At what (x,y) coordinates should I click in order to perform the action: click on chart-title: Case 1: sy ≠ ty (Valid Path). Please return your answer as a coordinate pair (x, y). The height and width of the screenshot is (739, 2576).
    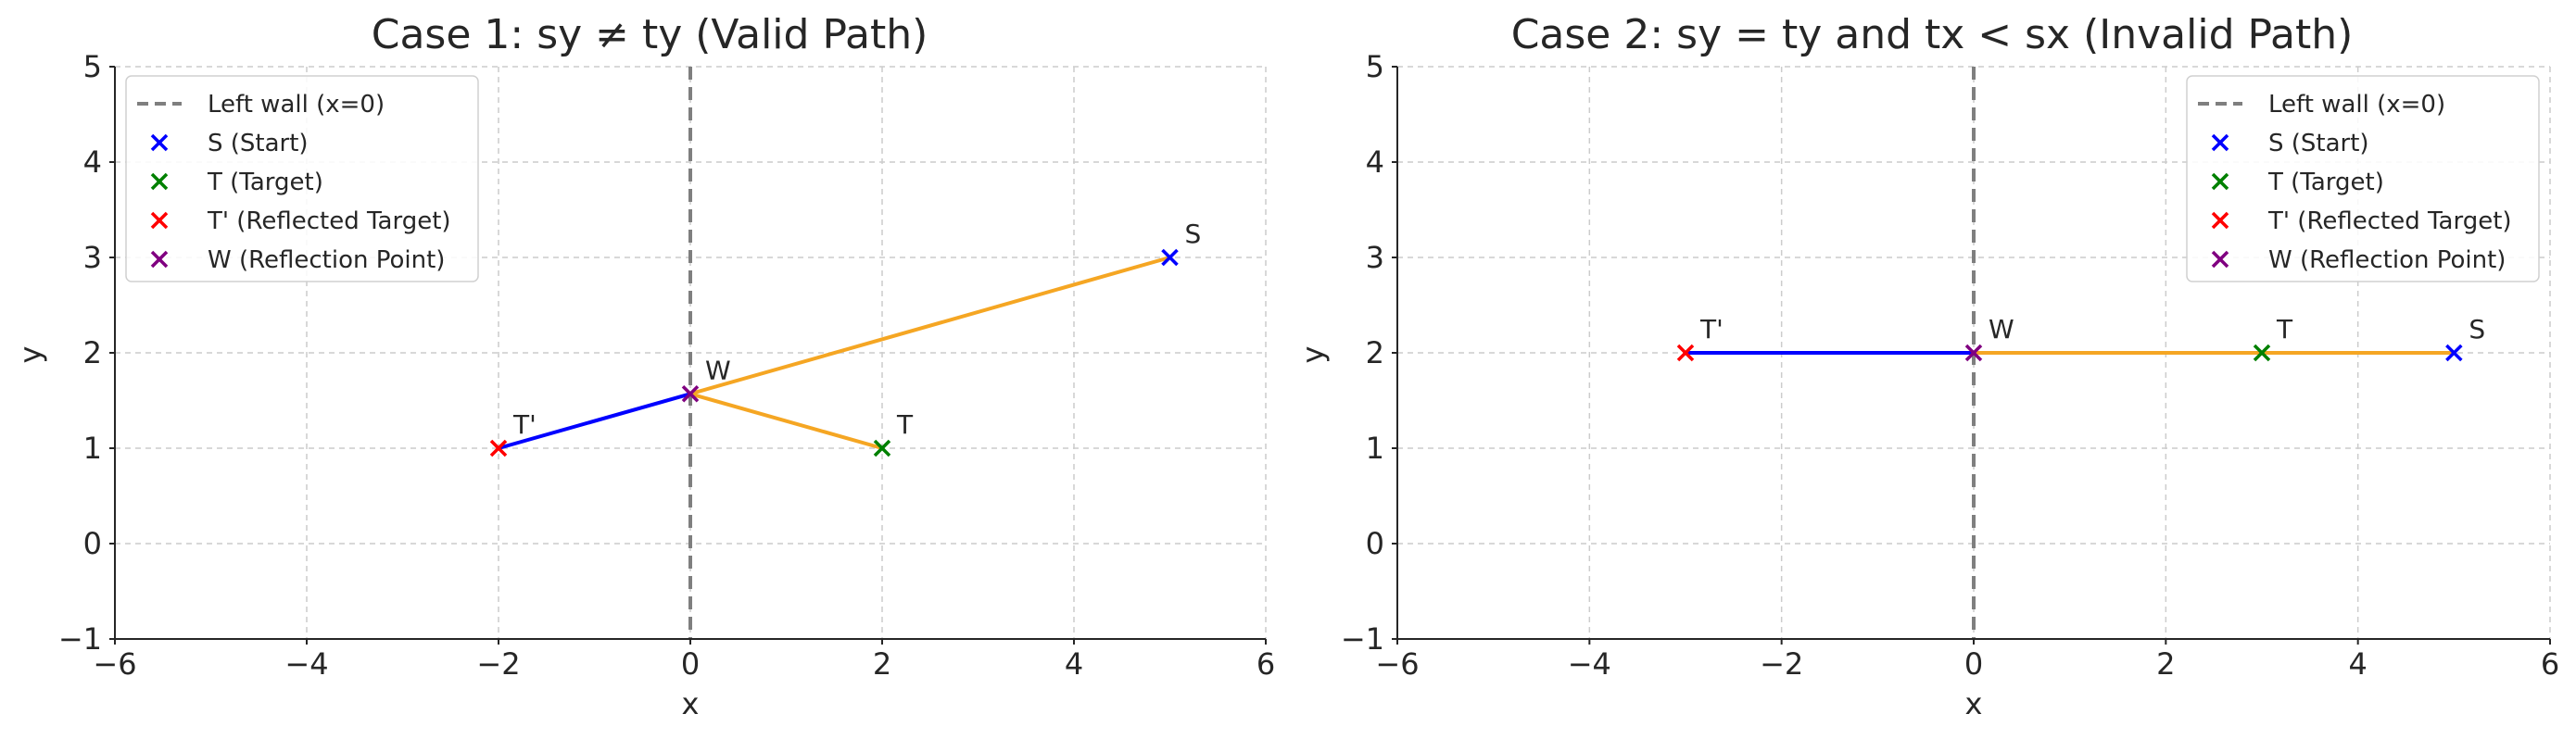
    Looking at the image, I should click on (650, 34).